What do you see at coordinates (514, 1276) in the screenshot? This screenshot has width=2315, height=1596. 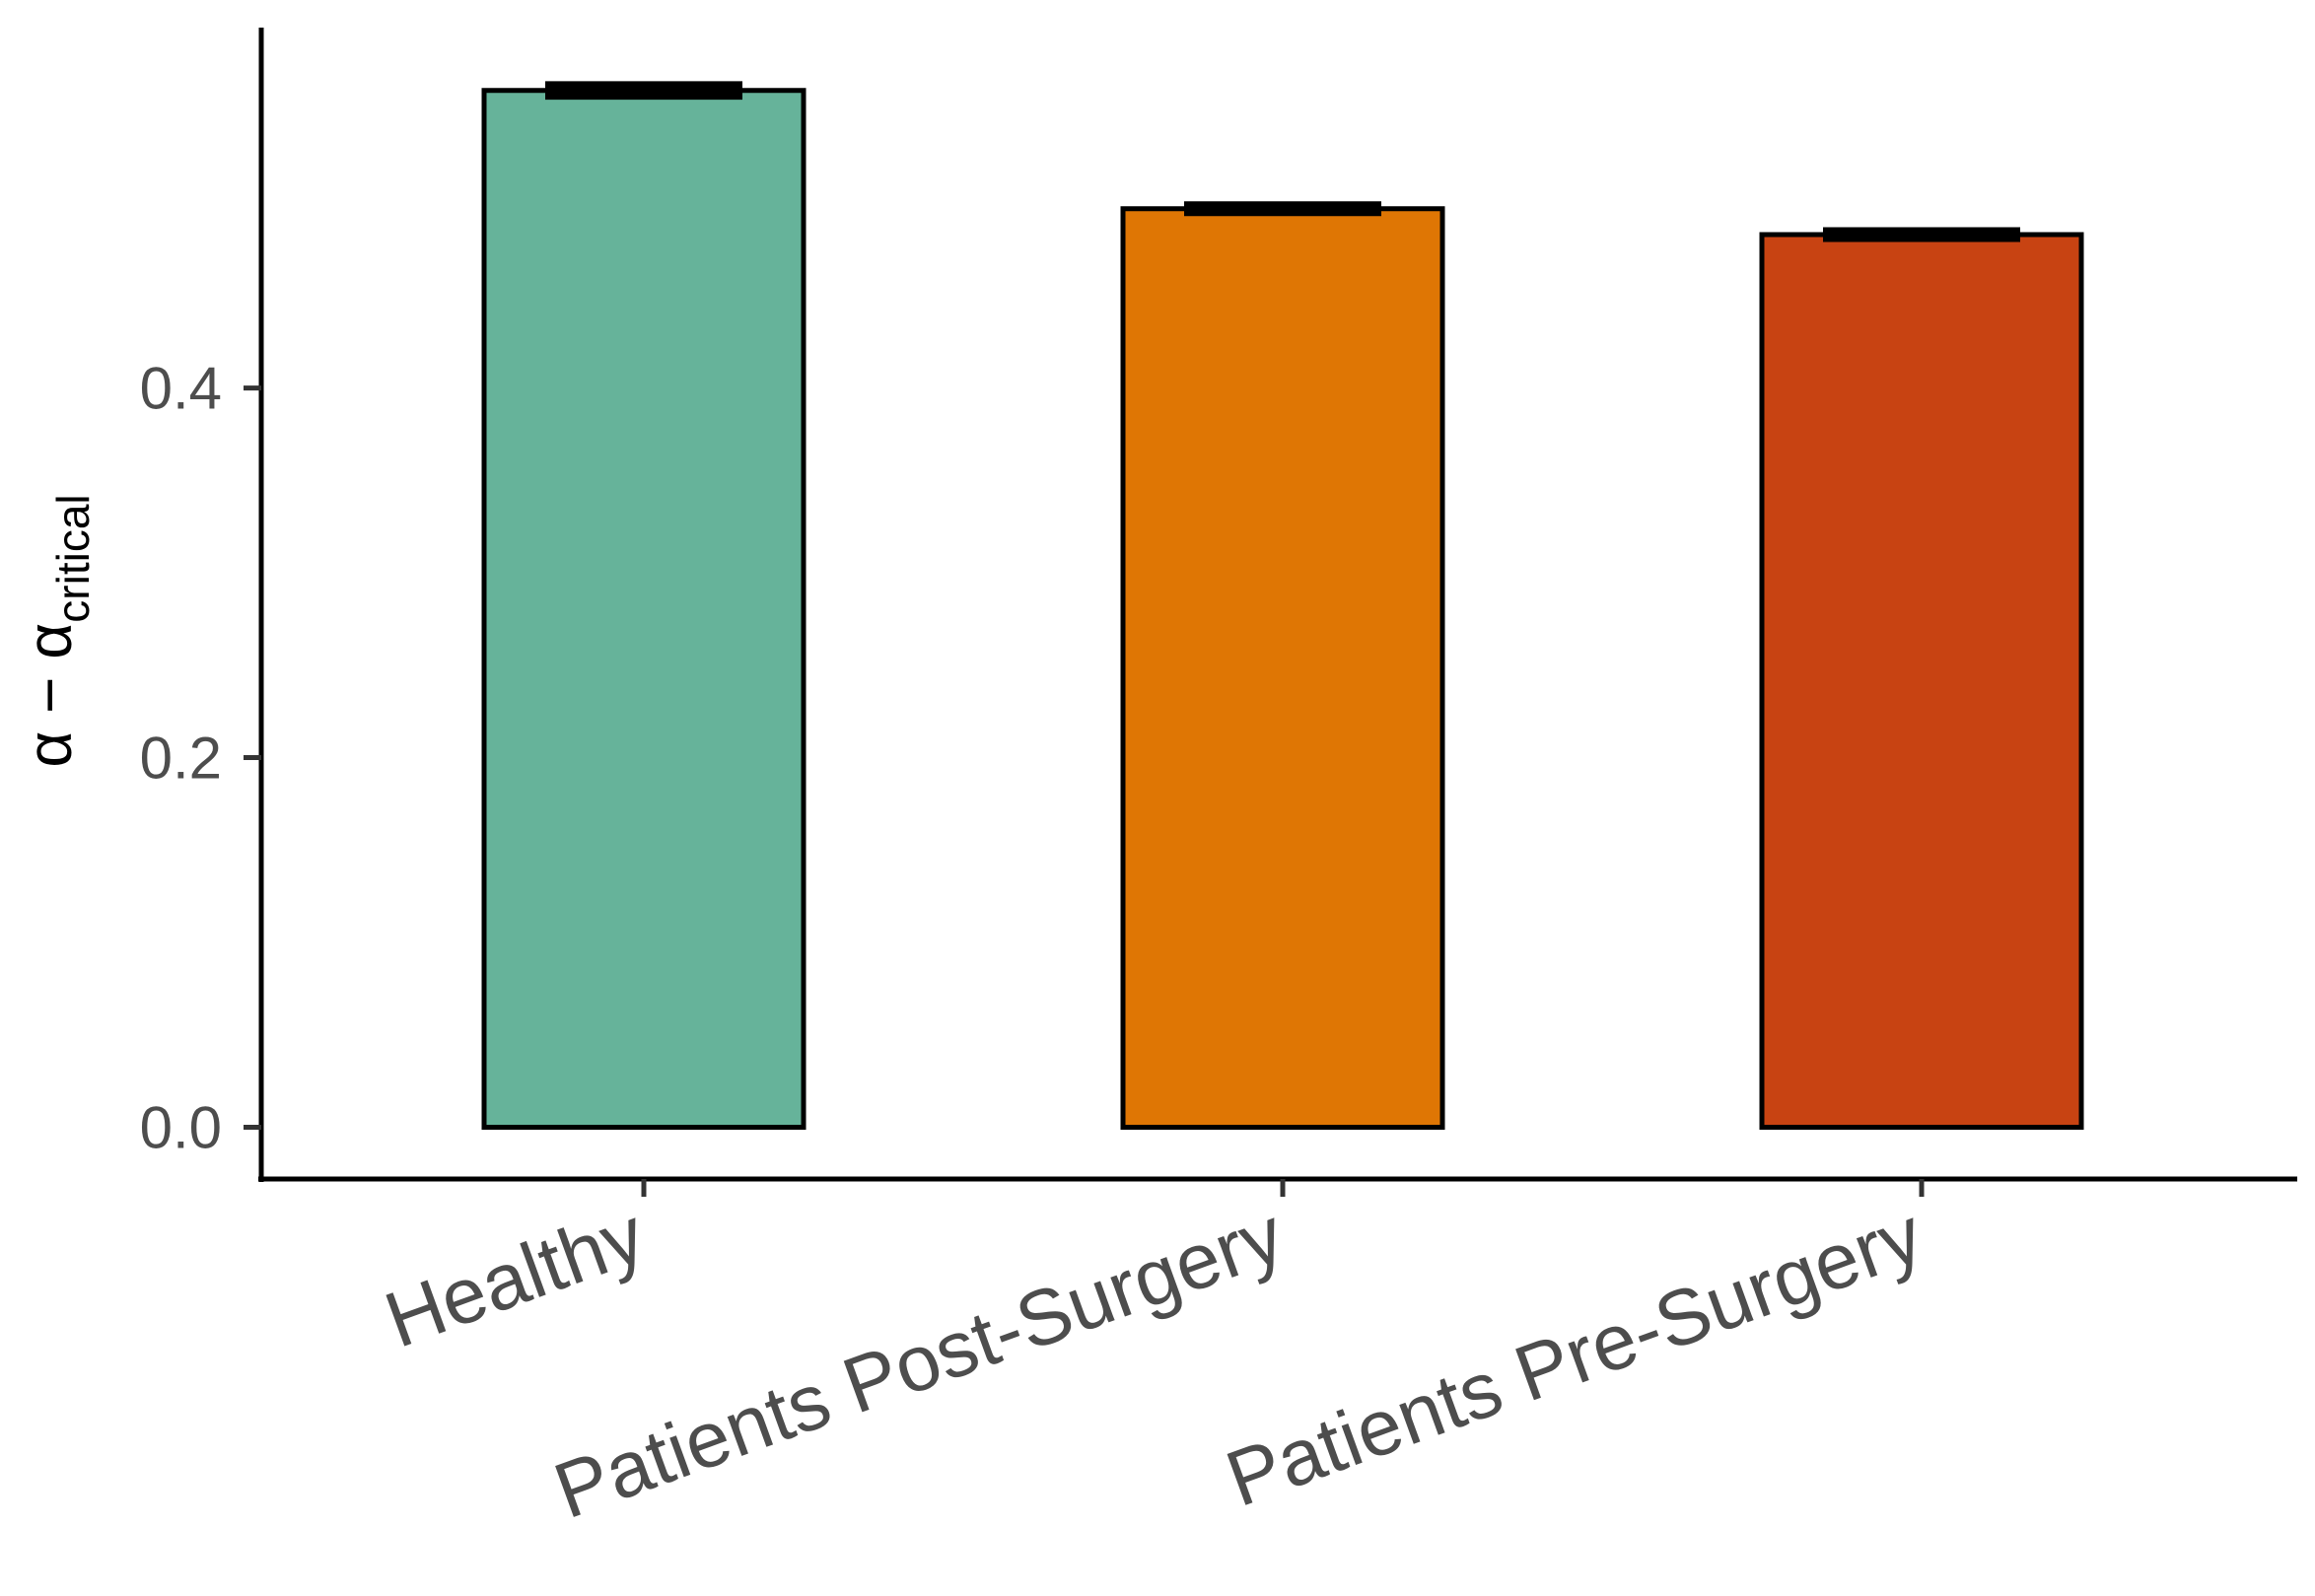 I see `x-tick-label-1: Healthy` at bounding box center [514, 1276].